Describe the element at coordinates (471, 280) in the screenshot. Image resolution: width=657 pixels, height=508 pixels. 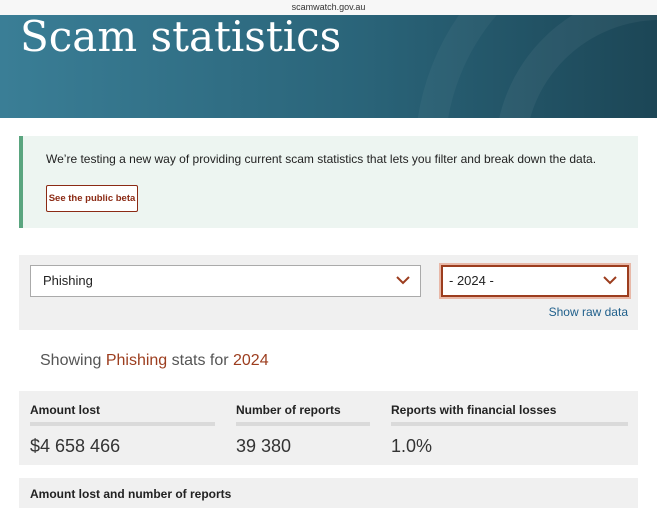
I see `select-value: - 2024 -` at that location.